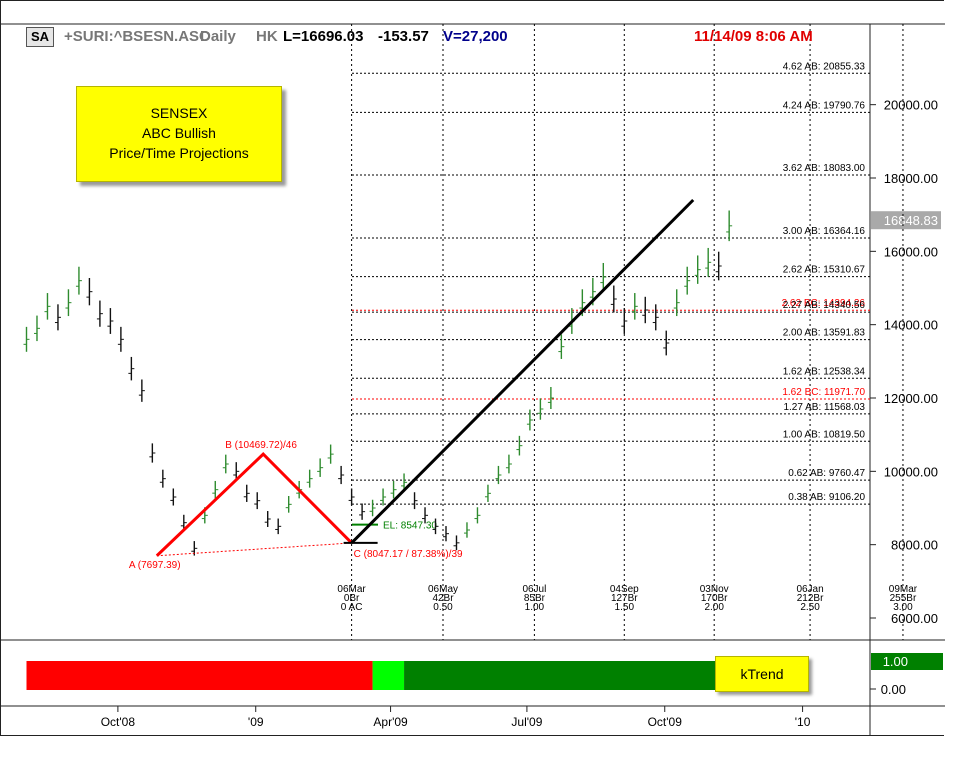 This screenshot has height=762, width=966. What do you see at coordinates (903, 607) in the screenshot?
I see `time-projection-label: 3.00` at bounding box center [903, 607].